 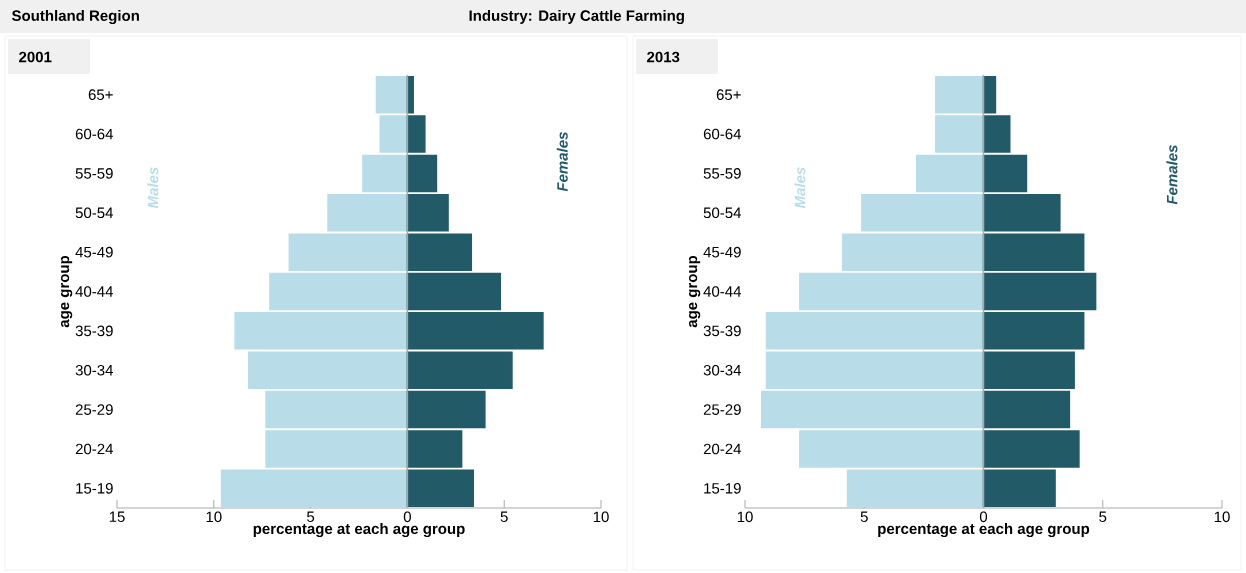 I want to click on text: Industry: Dairy Cattle Farming, so click(x=576, y=17).